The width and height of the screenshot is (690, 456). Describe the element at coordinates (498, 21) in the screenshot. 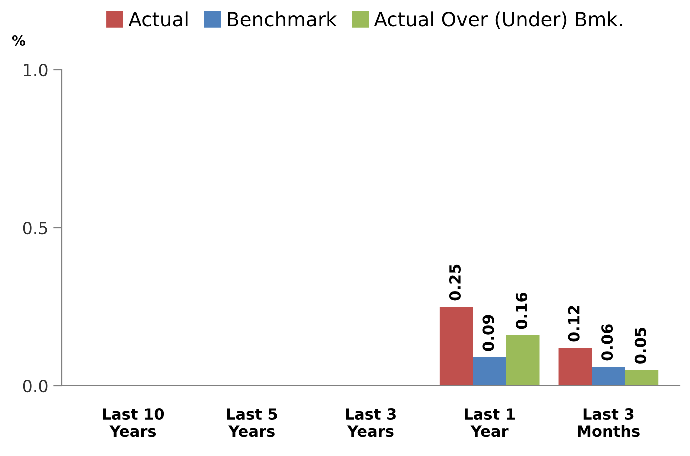

I see `legend-label: Actual Over (Under) Bmk.` at that location.